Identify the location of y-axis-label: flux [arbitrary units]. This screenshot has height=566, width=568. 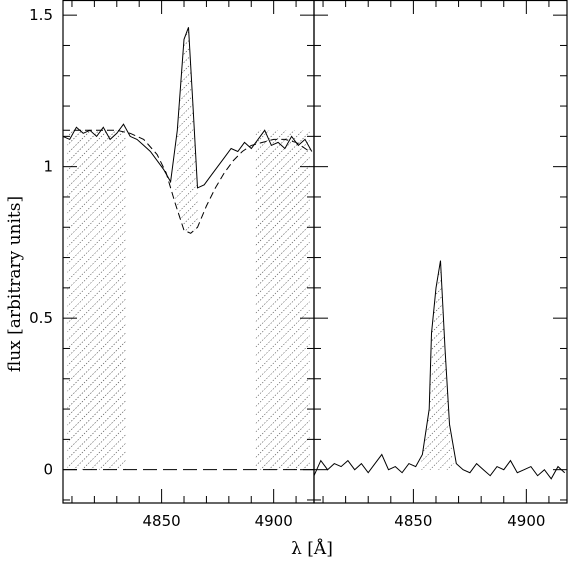
(15, 284).